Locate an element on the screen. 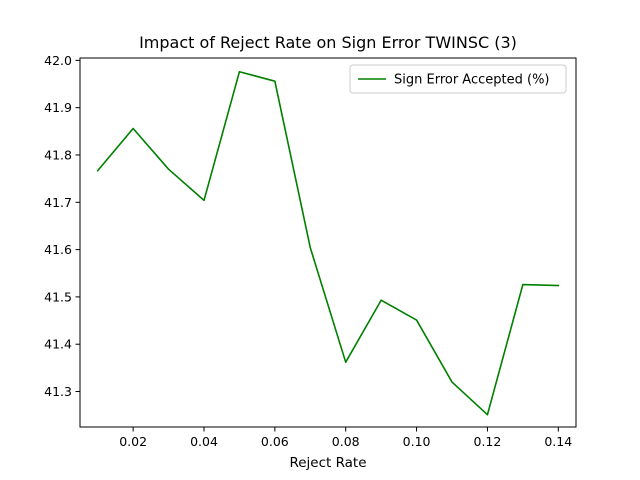 The height and width of the screenshot is (480, 640). legend-box is located at coordinates (458, 79).